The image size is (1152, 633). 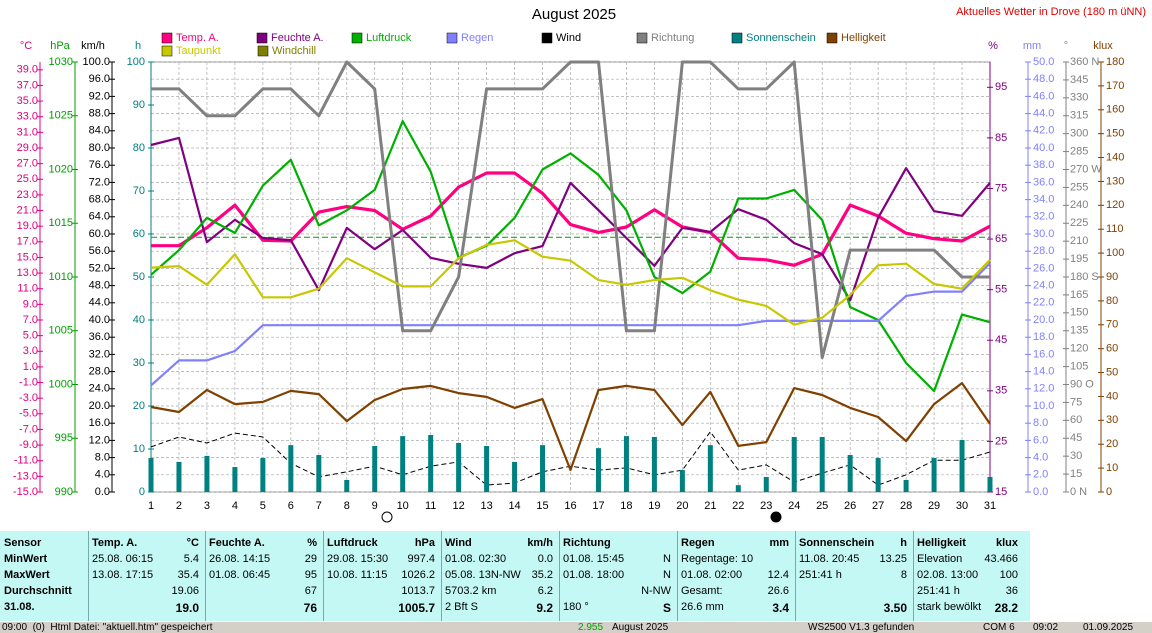 What do you see at coordinates (656, 591) in the screenshot?
I see `cell-value: N-NW` at bounding box center [656, 591].